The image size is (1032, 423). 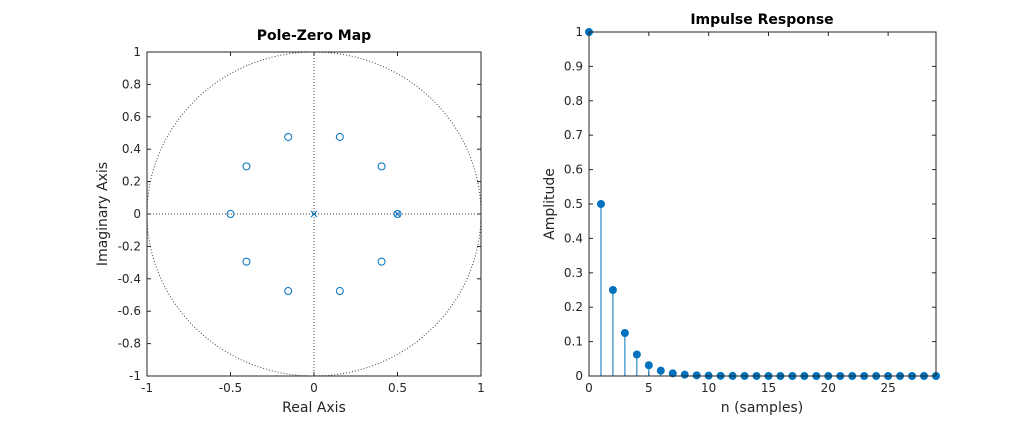 I want to click on pz-markers, so click(x=314, y=214).